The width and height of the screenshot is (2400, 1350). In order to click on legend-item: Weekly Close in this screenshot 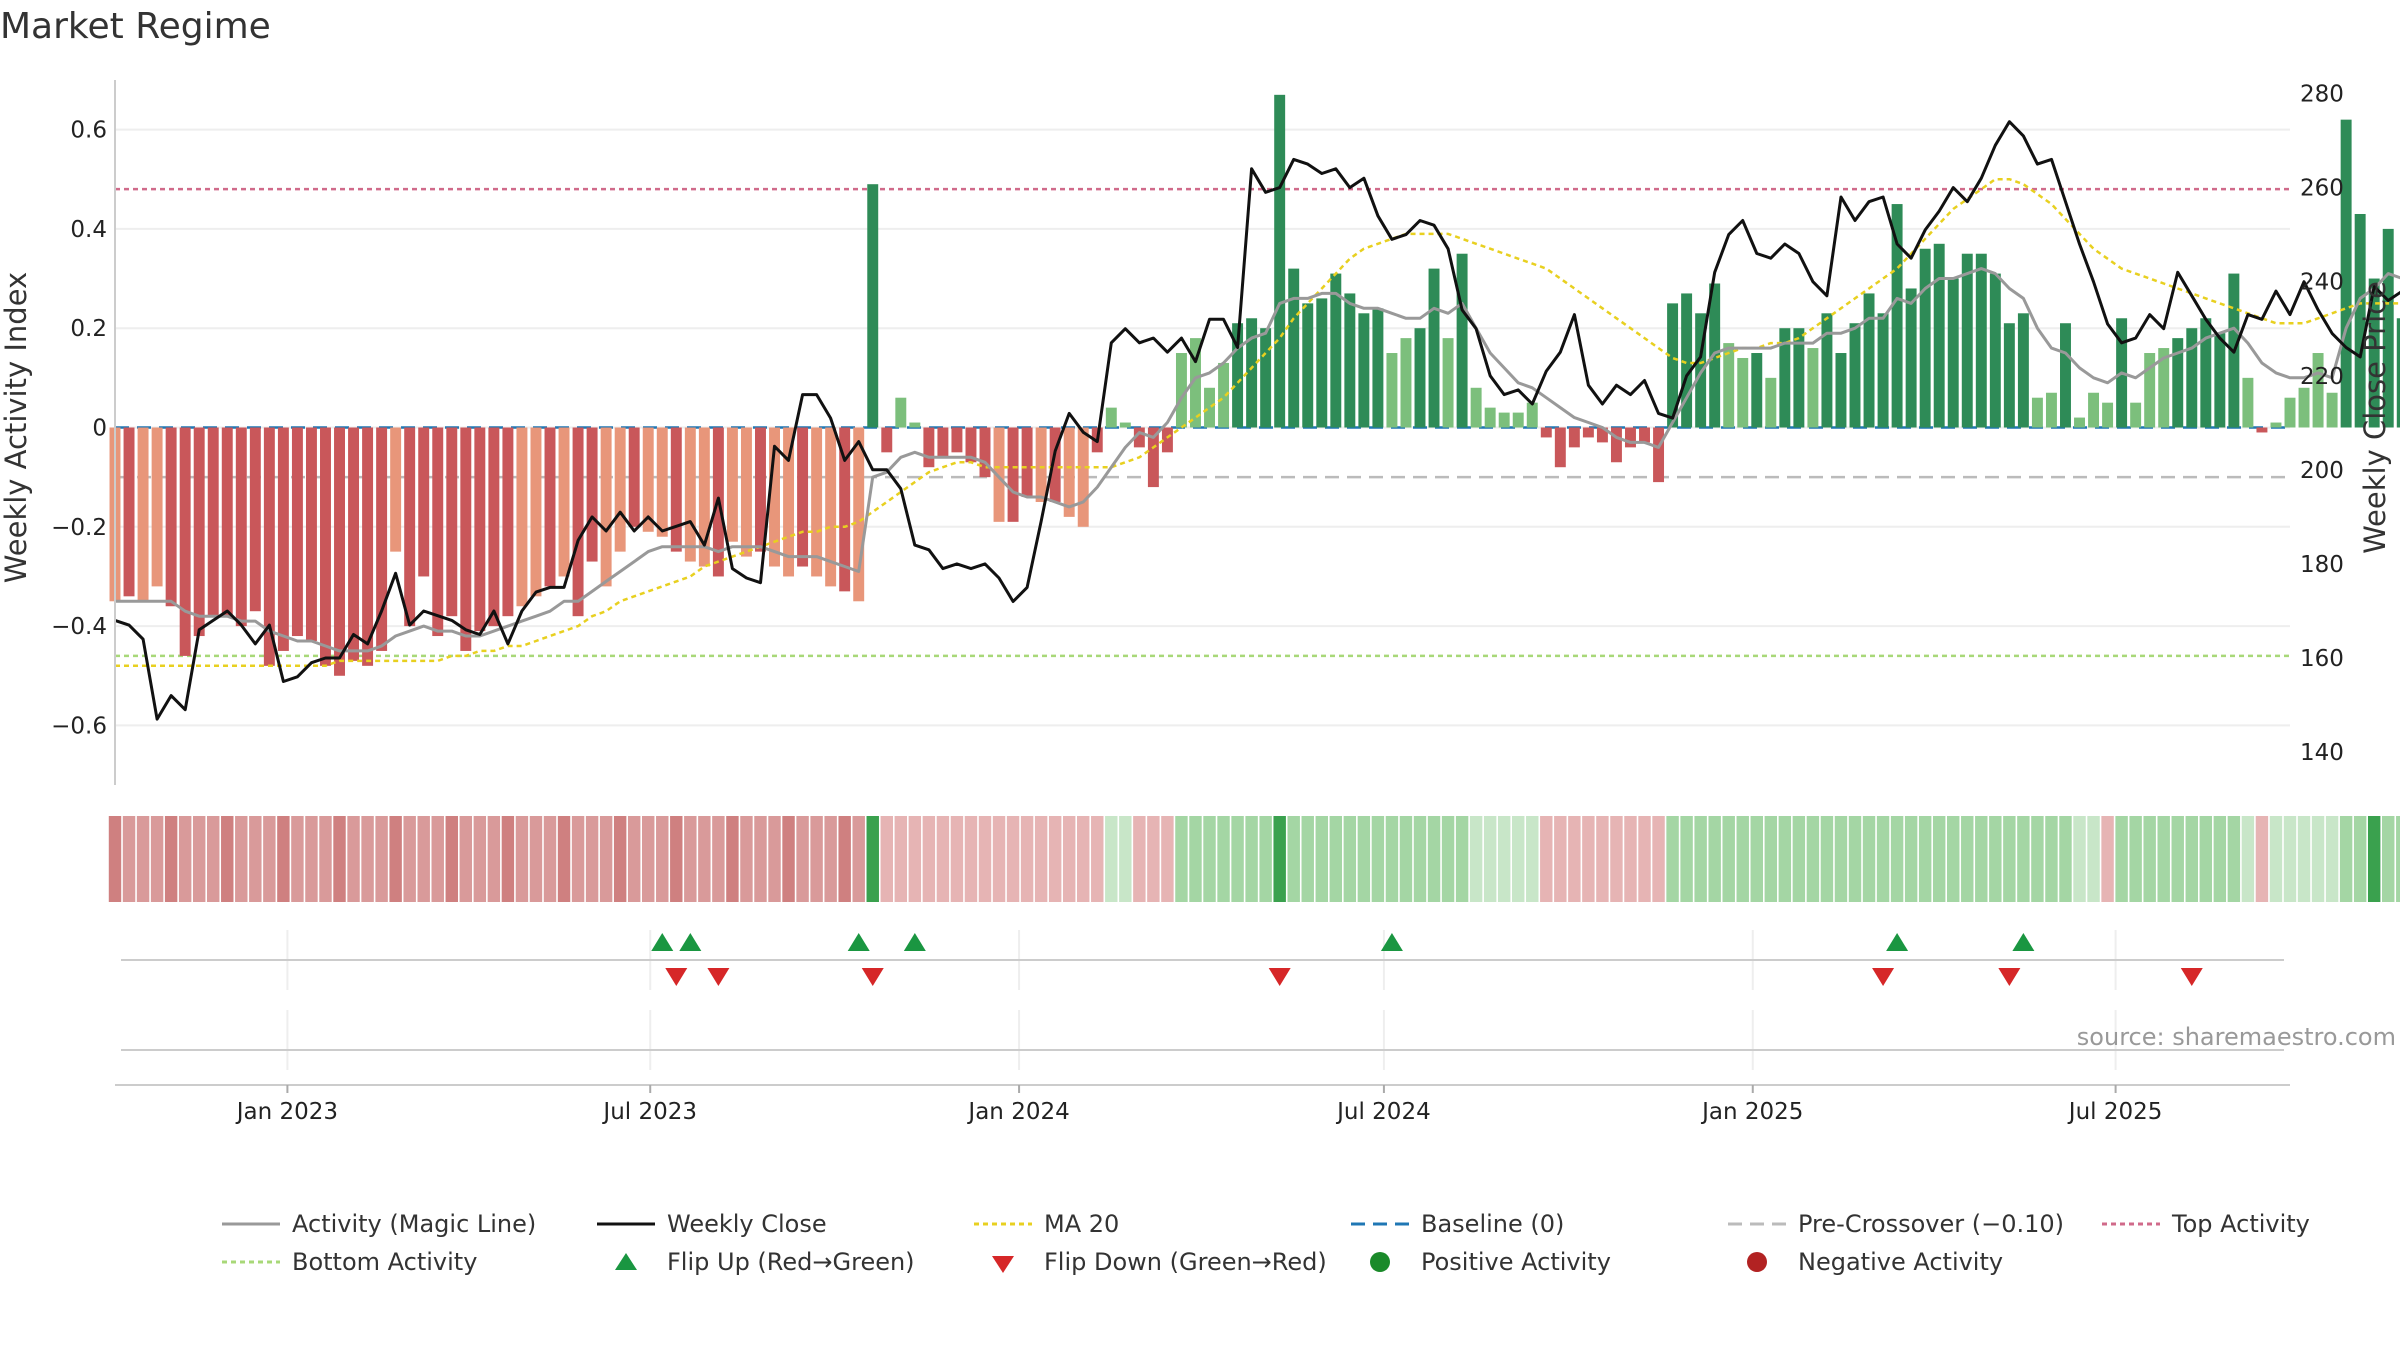, I will do `click(712, 1224)`.